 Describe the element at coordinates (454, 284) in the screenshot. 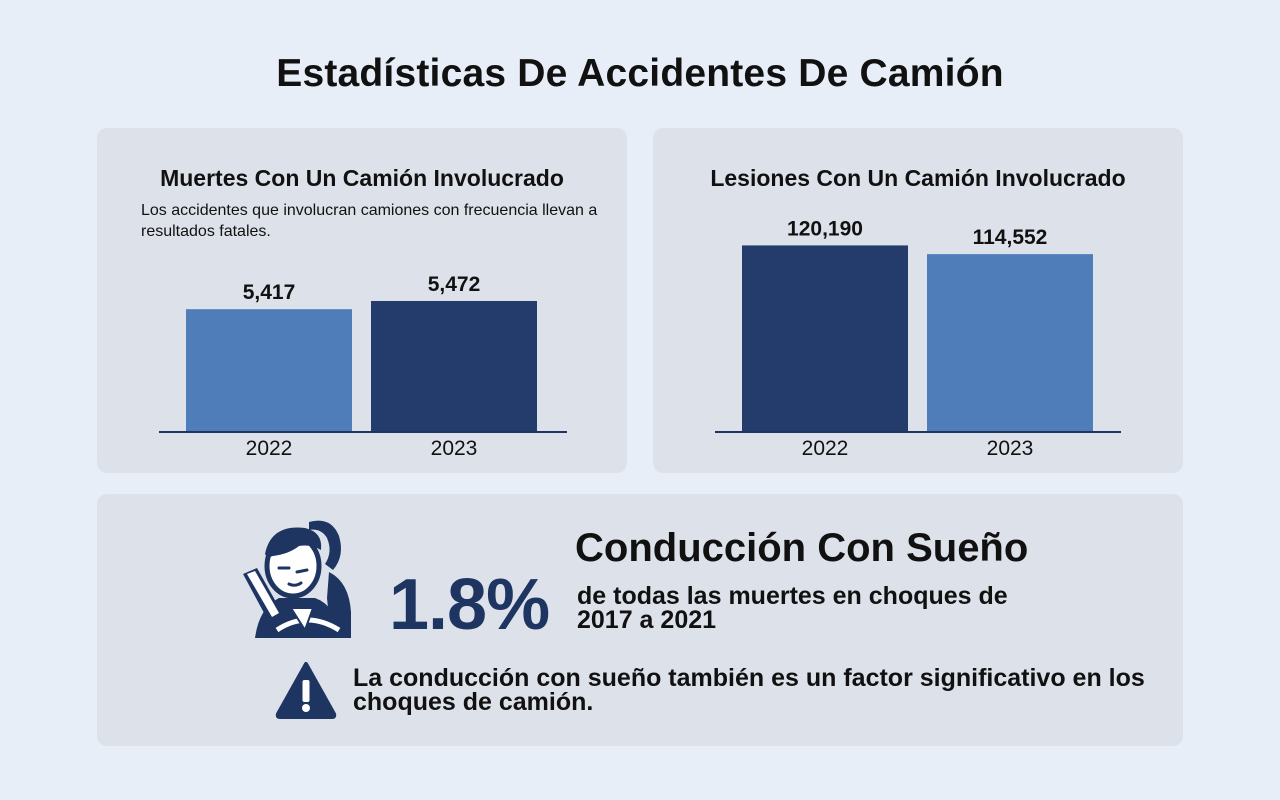

I see `data-label-2023: 5,472` at that location.